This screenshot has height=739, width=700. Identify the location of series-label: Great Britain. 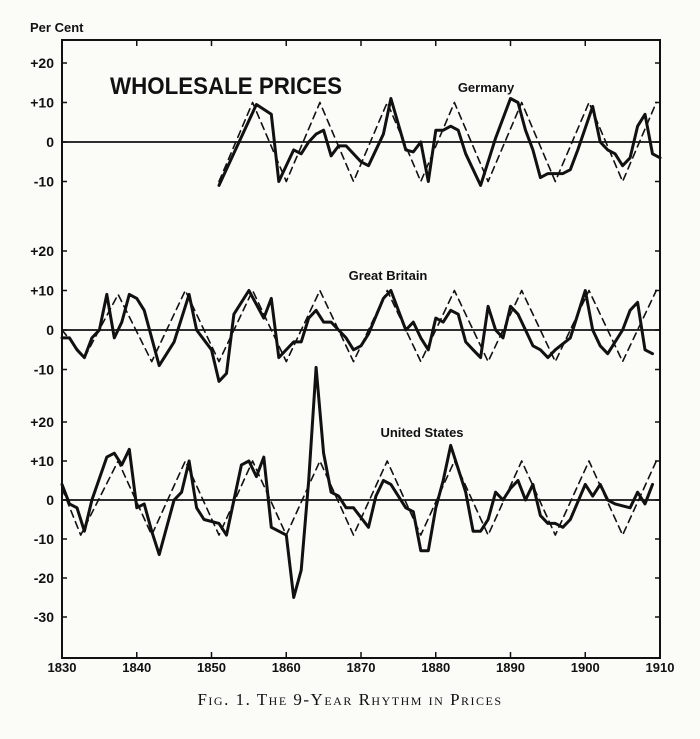
(388, 275).